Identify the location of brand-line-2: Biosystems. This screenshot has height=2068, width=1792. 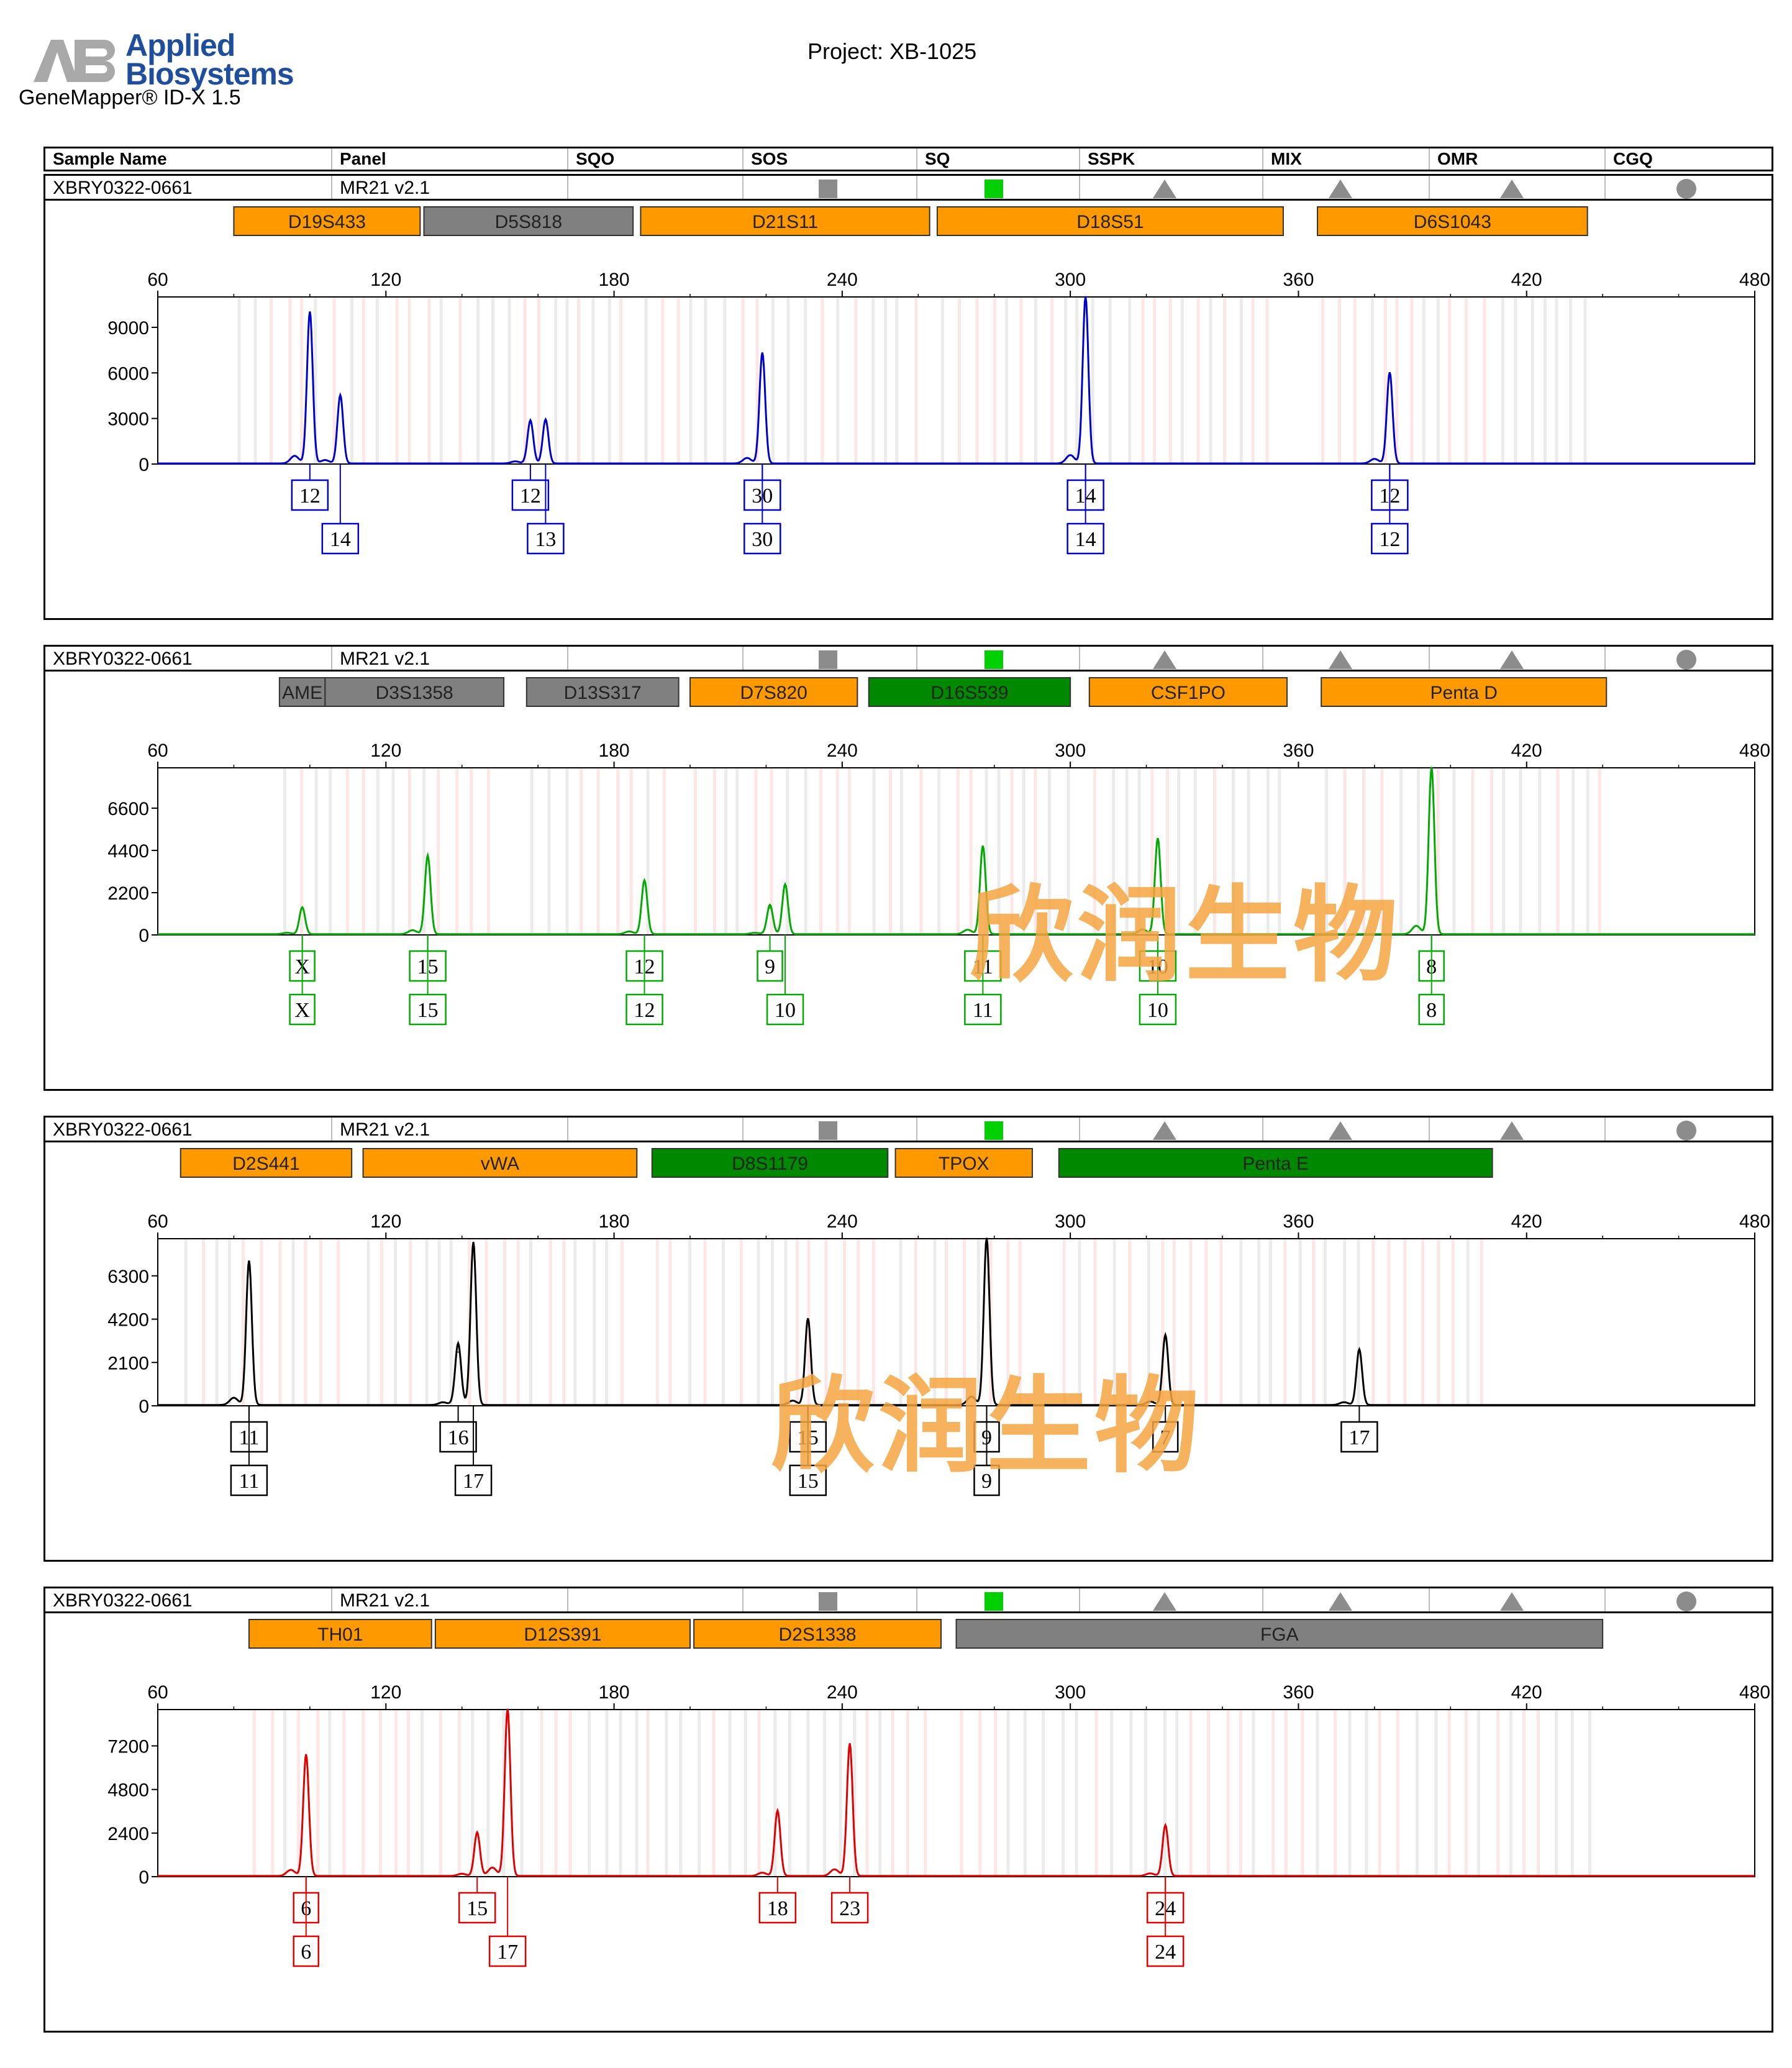
(209, 74).